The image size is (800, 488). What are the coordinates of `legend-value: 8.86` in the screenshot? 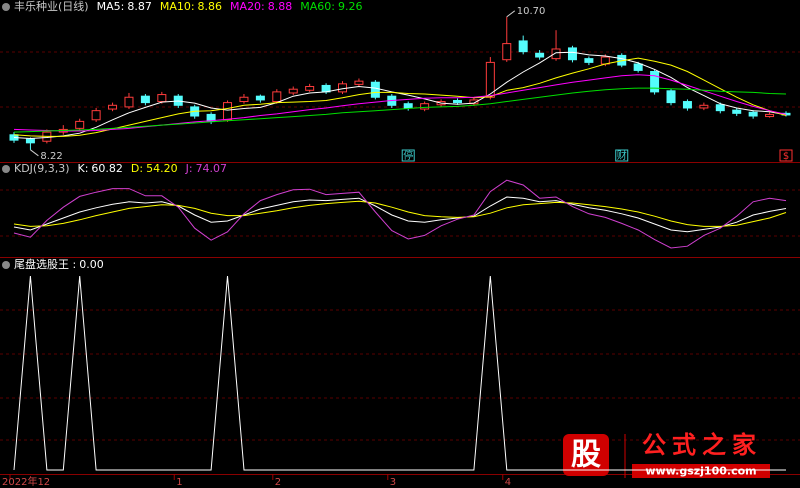 It's located at (210, 6).